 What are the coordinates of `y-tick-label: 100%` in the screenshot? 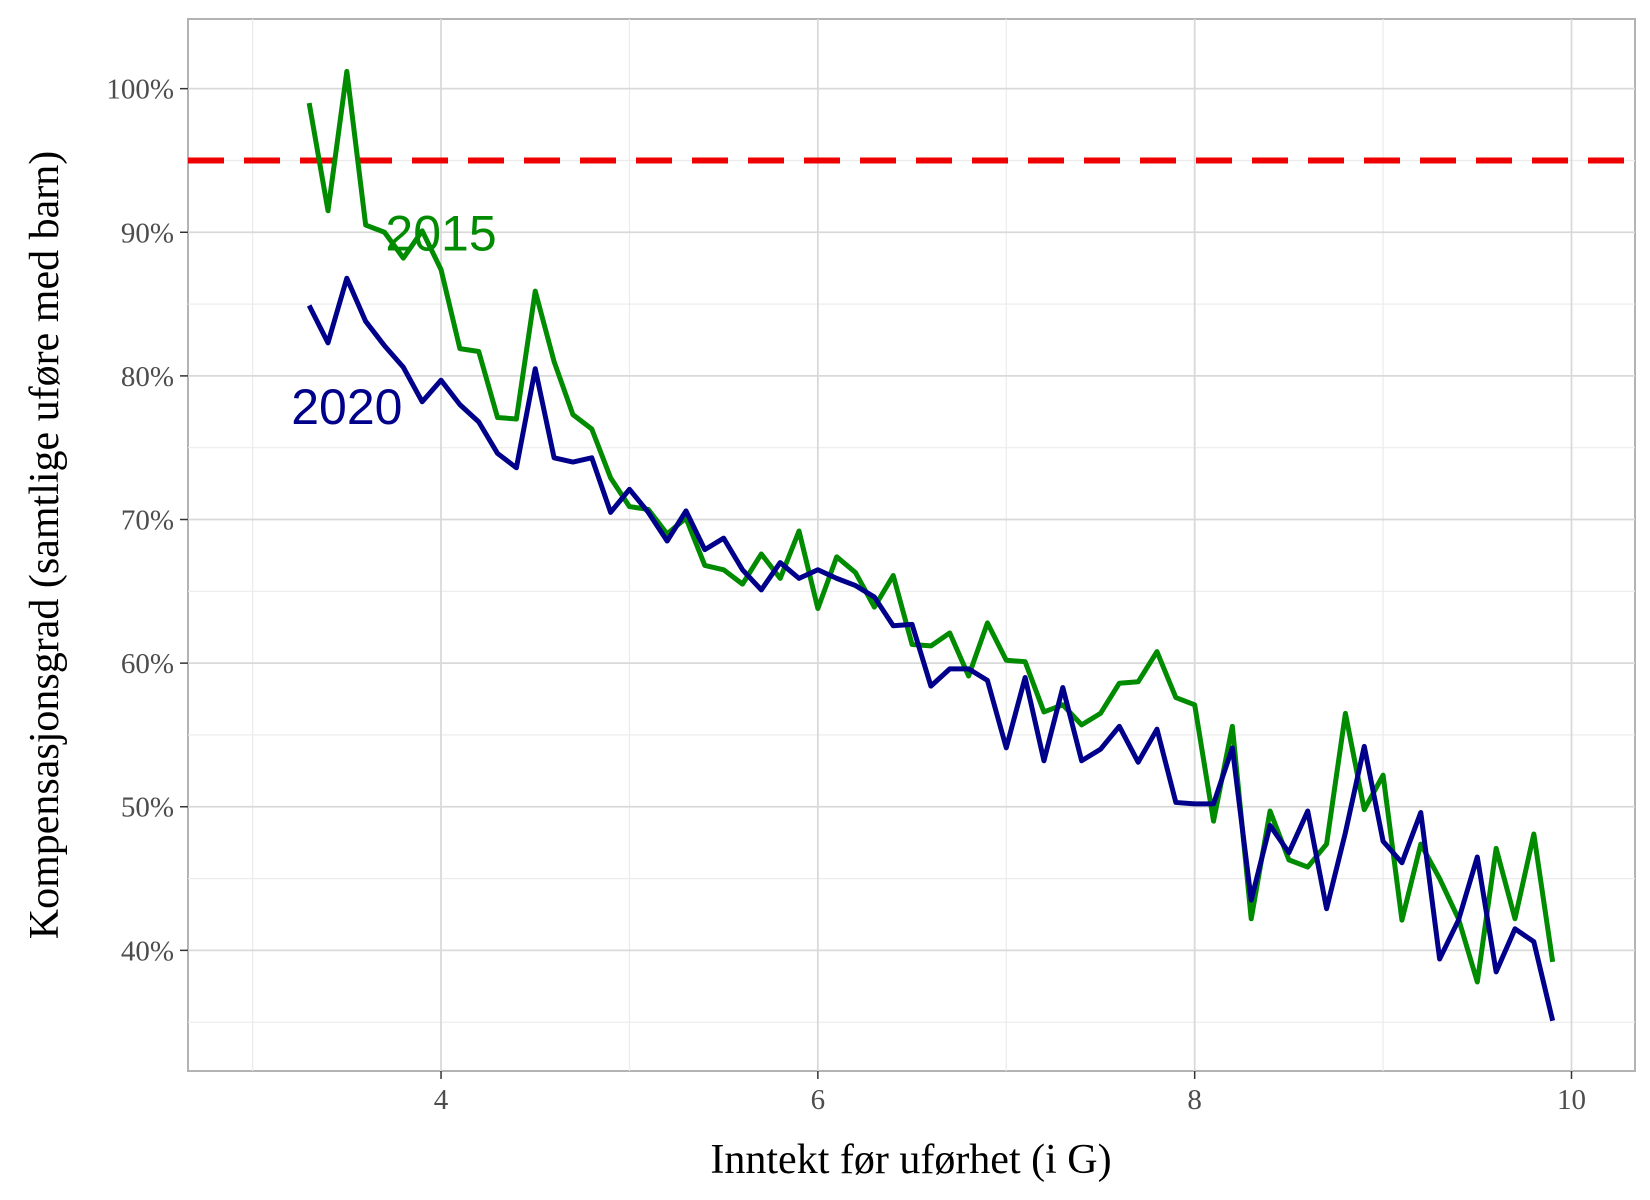 It's located at (140, 90).